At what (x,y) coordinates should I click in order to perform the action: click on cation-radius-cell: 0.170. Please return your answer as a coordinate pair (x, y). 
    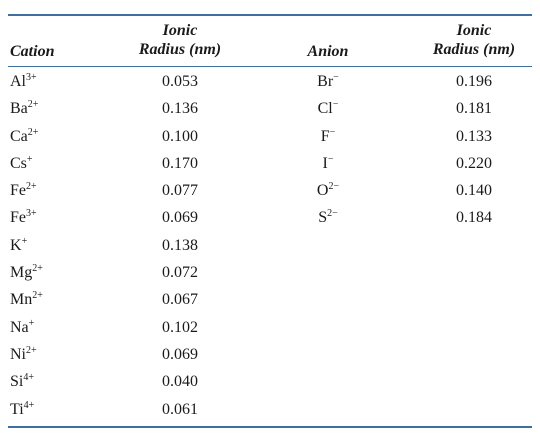
    Looking at the image, I should click on (180, 163).